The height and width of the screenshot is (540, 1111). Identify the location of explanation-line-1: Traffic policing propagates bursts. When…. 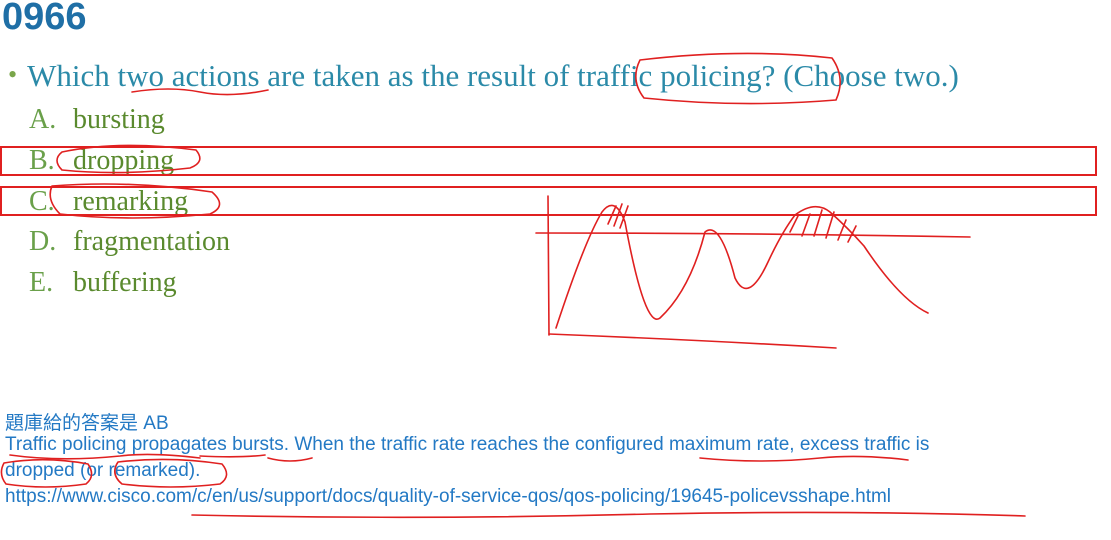
(467, 444).